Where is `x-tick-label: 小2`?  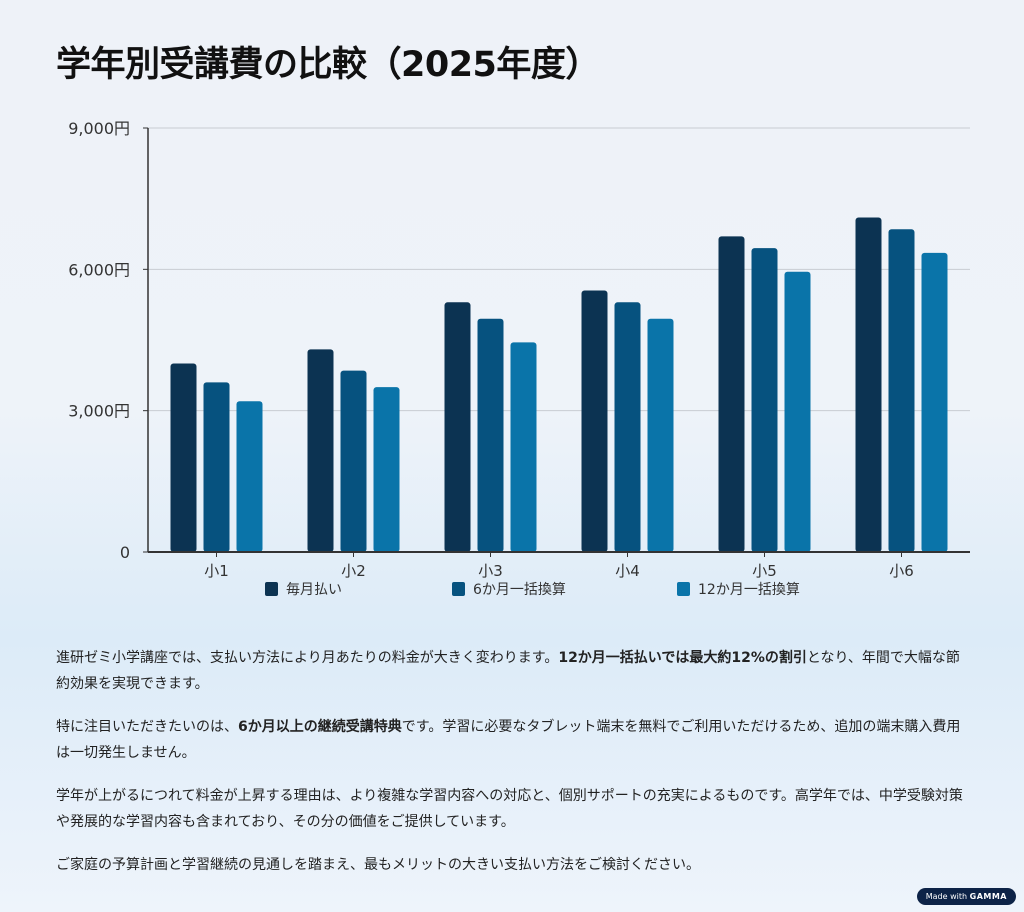 x-tick-label: 小2 is located at coordinates (353, 571).